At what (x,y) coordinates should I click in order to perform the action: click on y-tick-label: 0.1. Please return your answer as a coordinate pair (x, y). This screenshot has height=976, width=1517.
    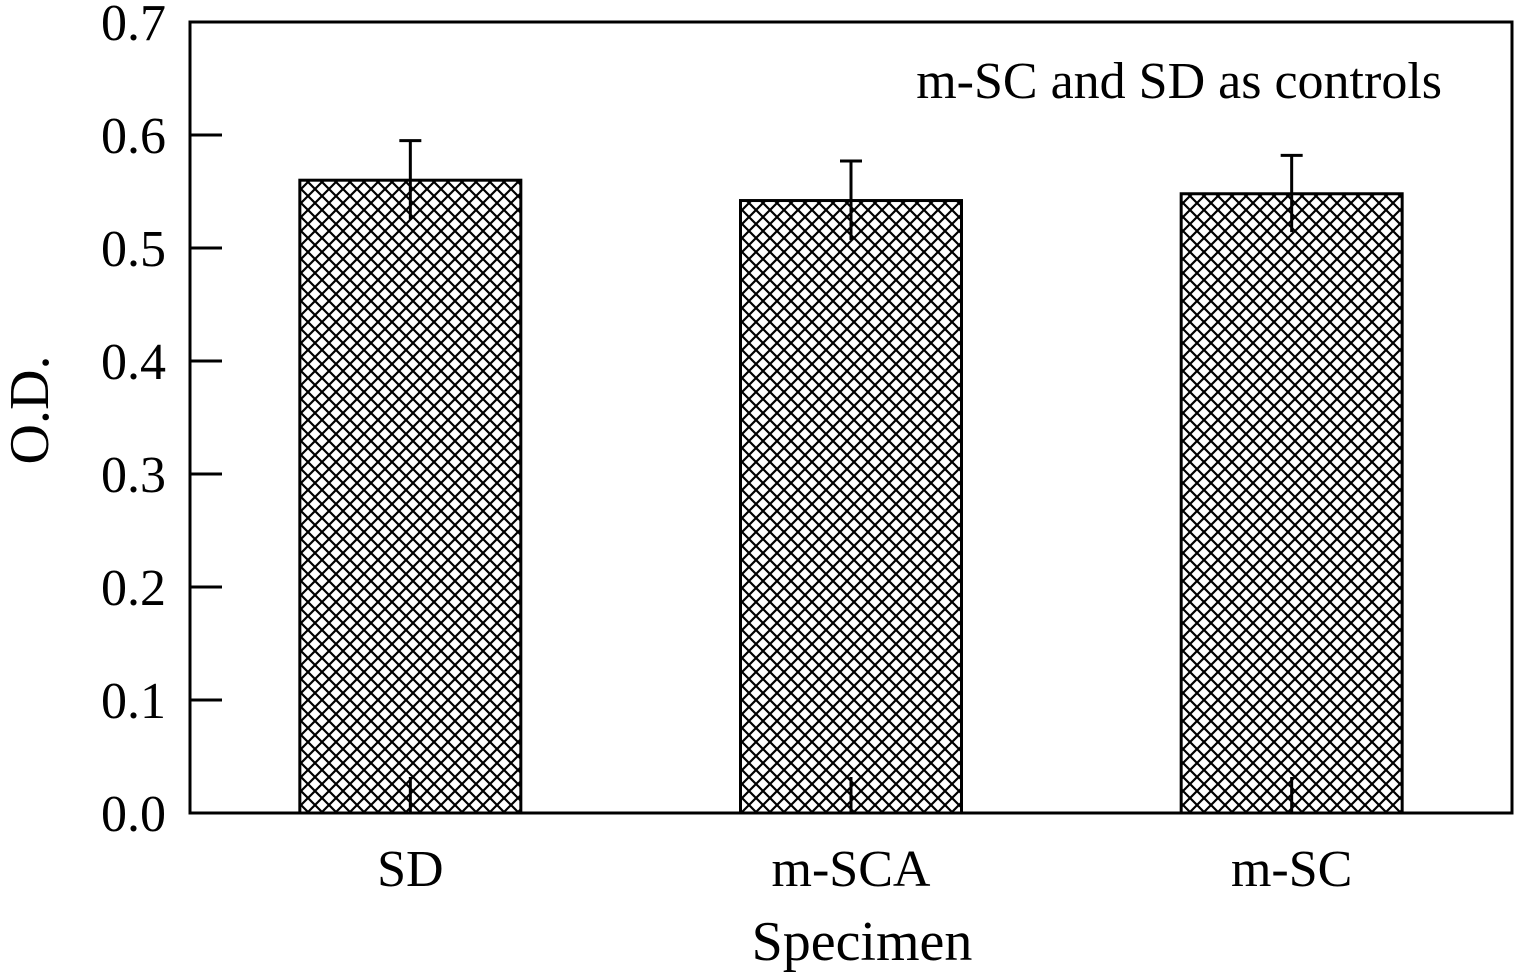
    Looking at the image, I should click on (133, 701).